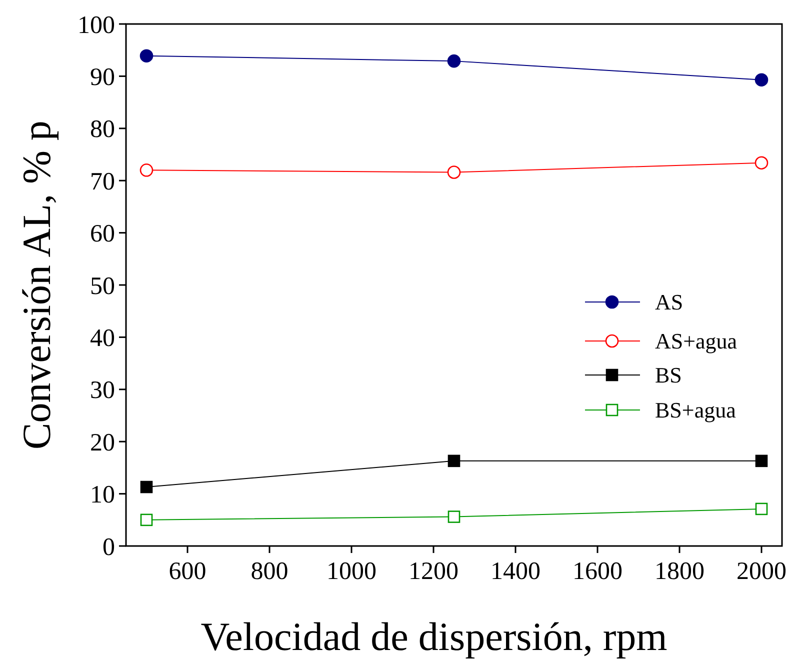 This screenshot has height=665, width=795. Describe the element at coordinates (434, 636) in the screenshot. I see `x-axis-title: Velocidad de dispersión, rpm` at that location.